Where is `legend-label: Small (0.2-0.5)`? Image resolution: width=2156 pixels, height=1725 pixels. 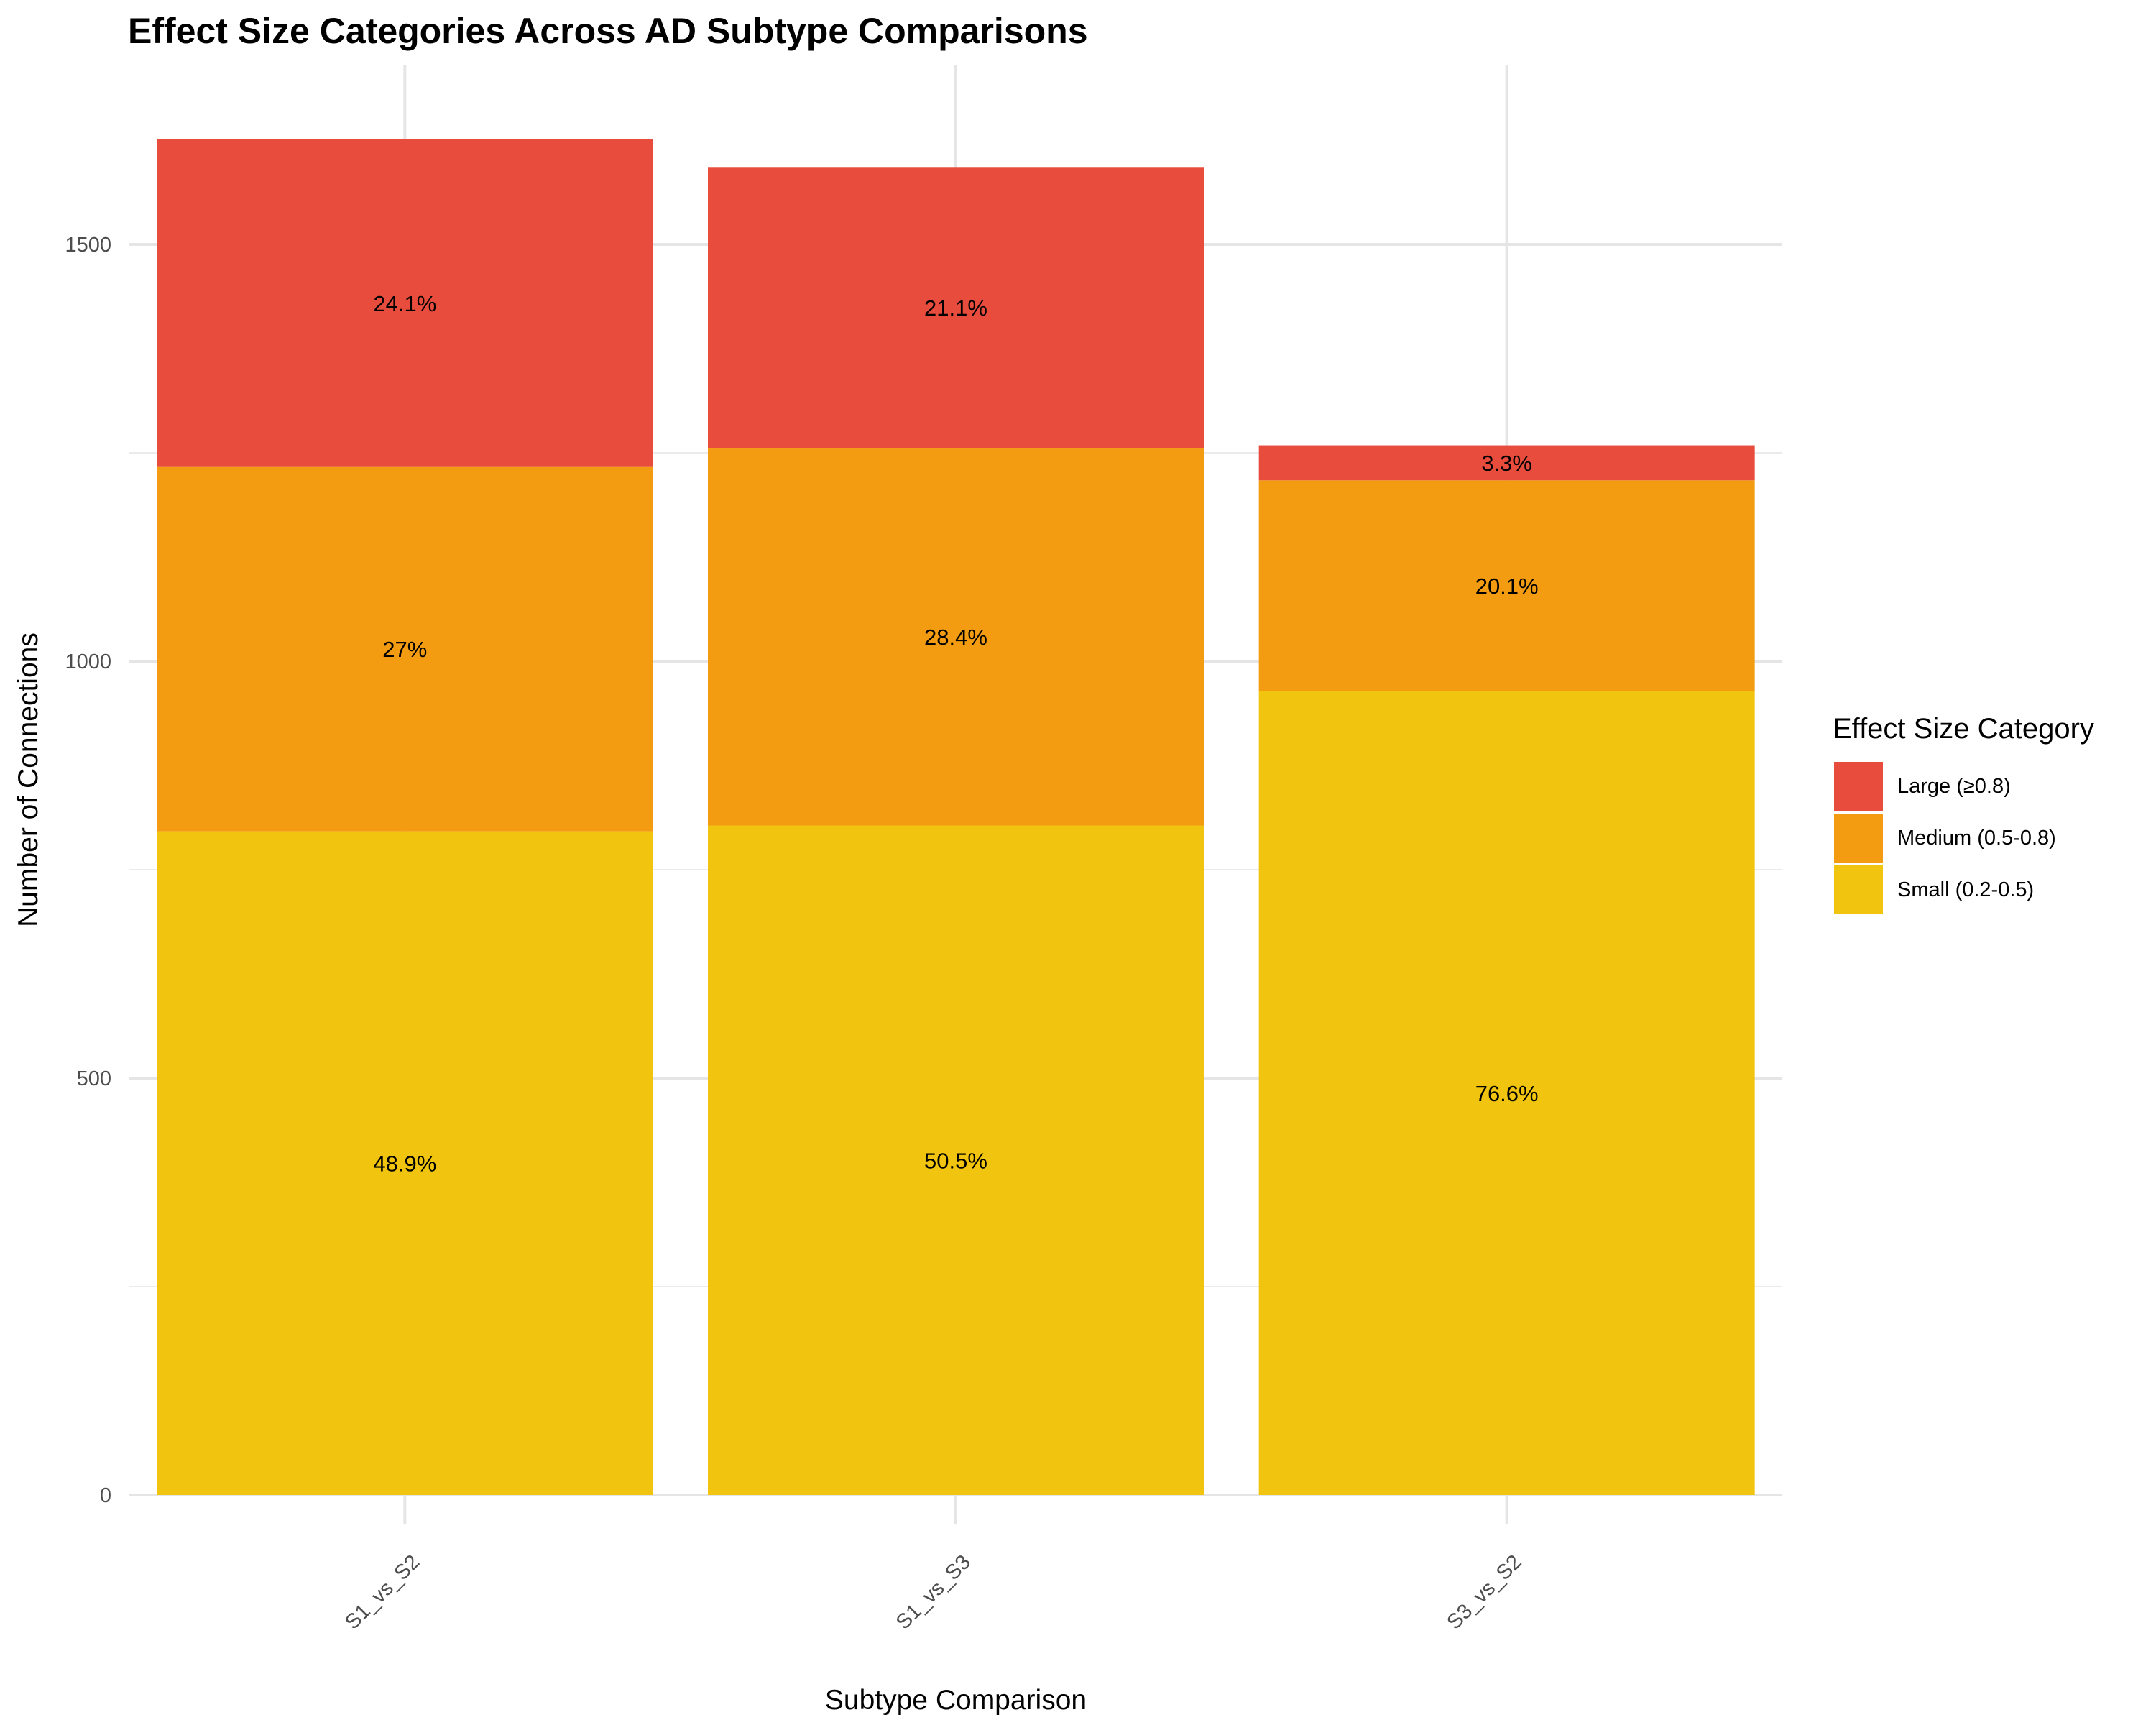
legend-label: Small (0.2-0.5) is located at coordinates (1966, 889).